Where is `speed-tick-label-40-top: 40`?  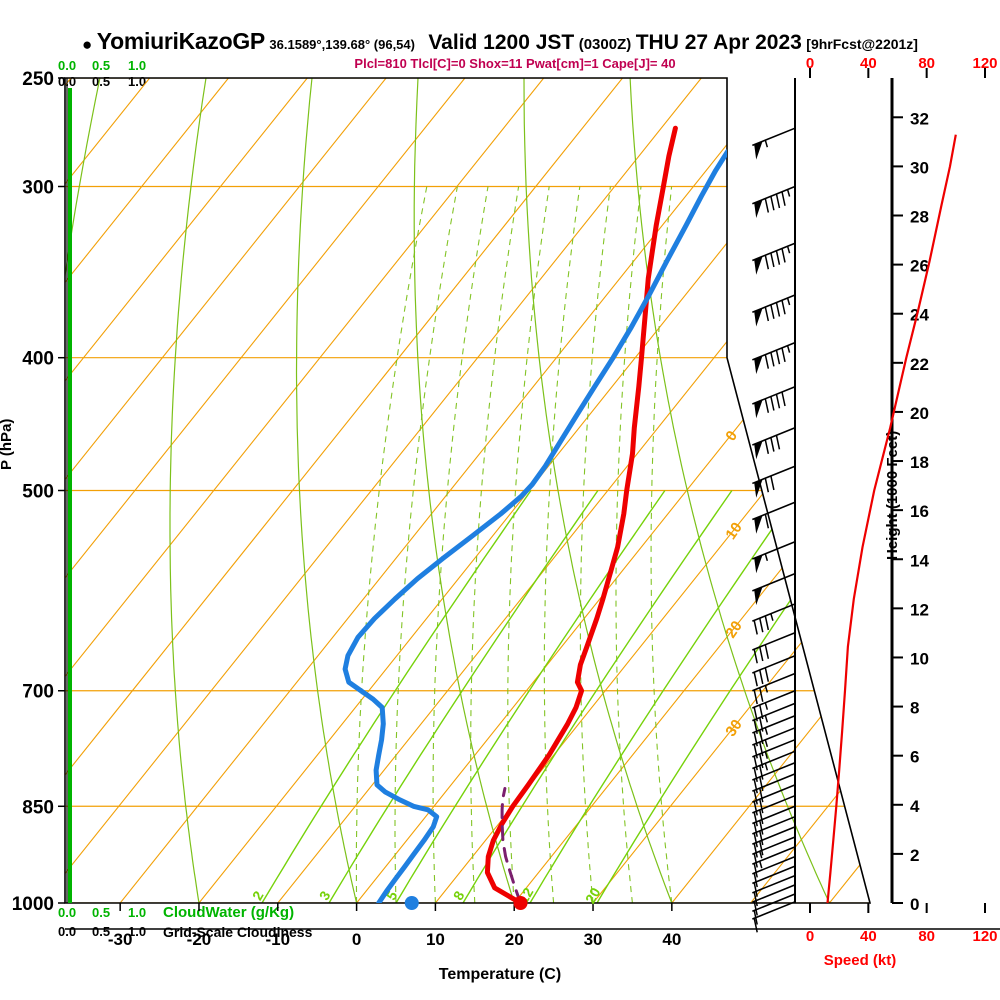
speed-tick-label-40-top: 40 is located at coordinates (868, 63).